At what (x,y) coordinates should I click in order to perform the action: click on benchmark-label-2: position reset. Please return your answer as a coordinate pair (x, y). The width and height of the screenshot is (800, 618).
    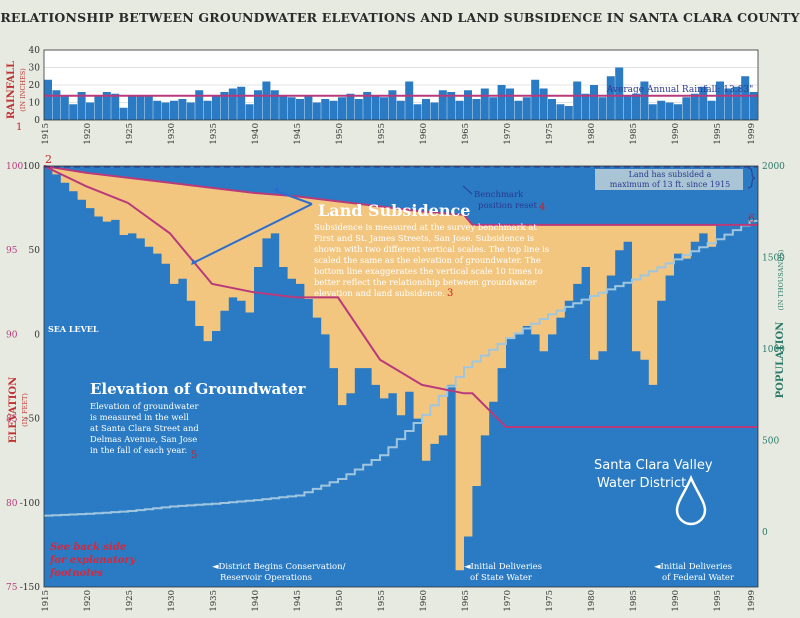
    Looking at the image, I should click on (508, 206).